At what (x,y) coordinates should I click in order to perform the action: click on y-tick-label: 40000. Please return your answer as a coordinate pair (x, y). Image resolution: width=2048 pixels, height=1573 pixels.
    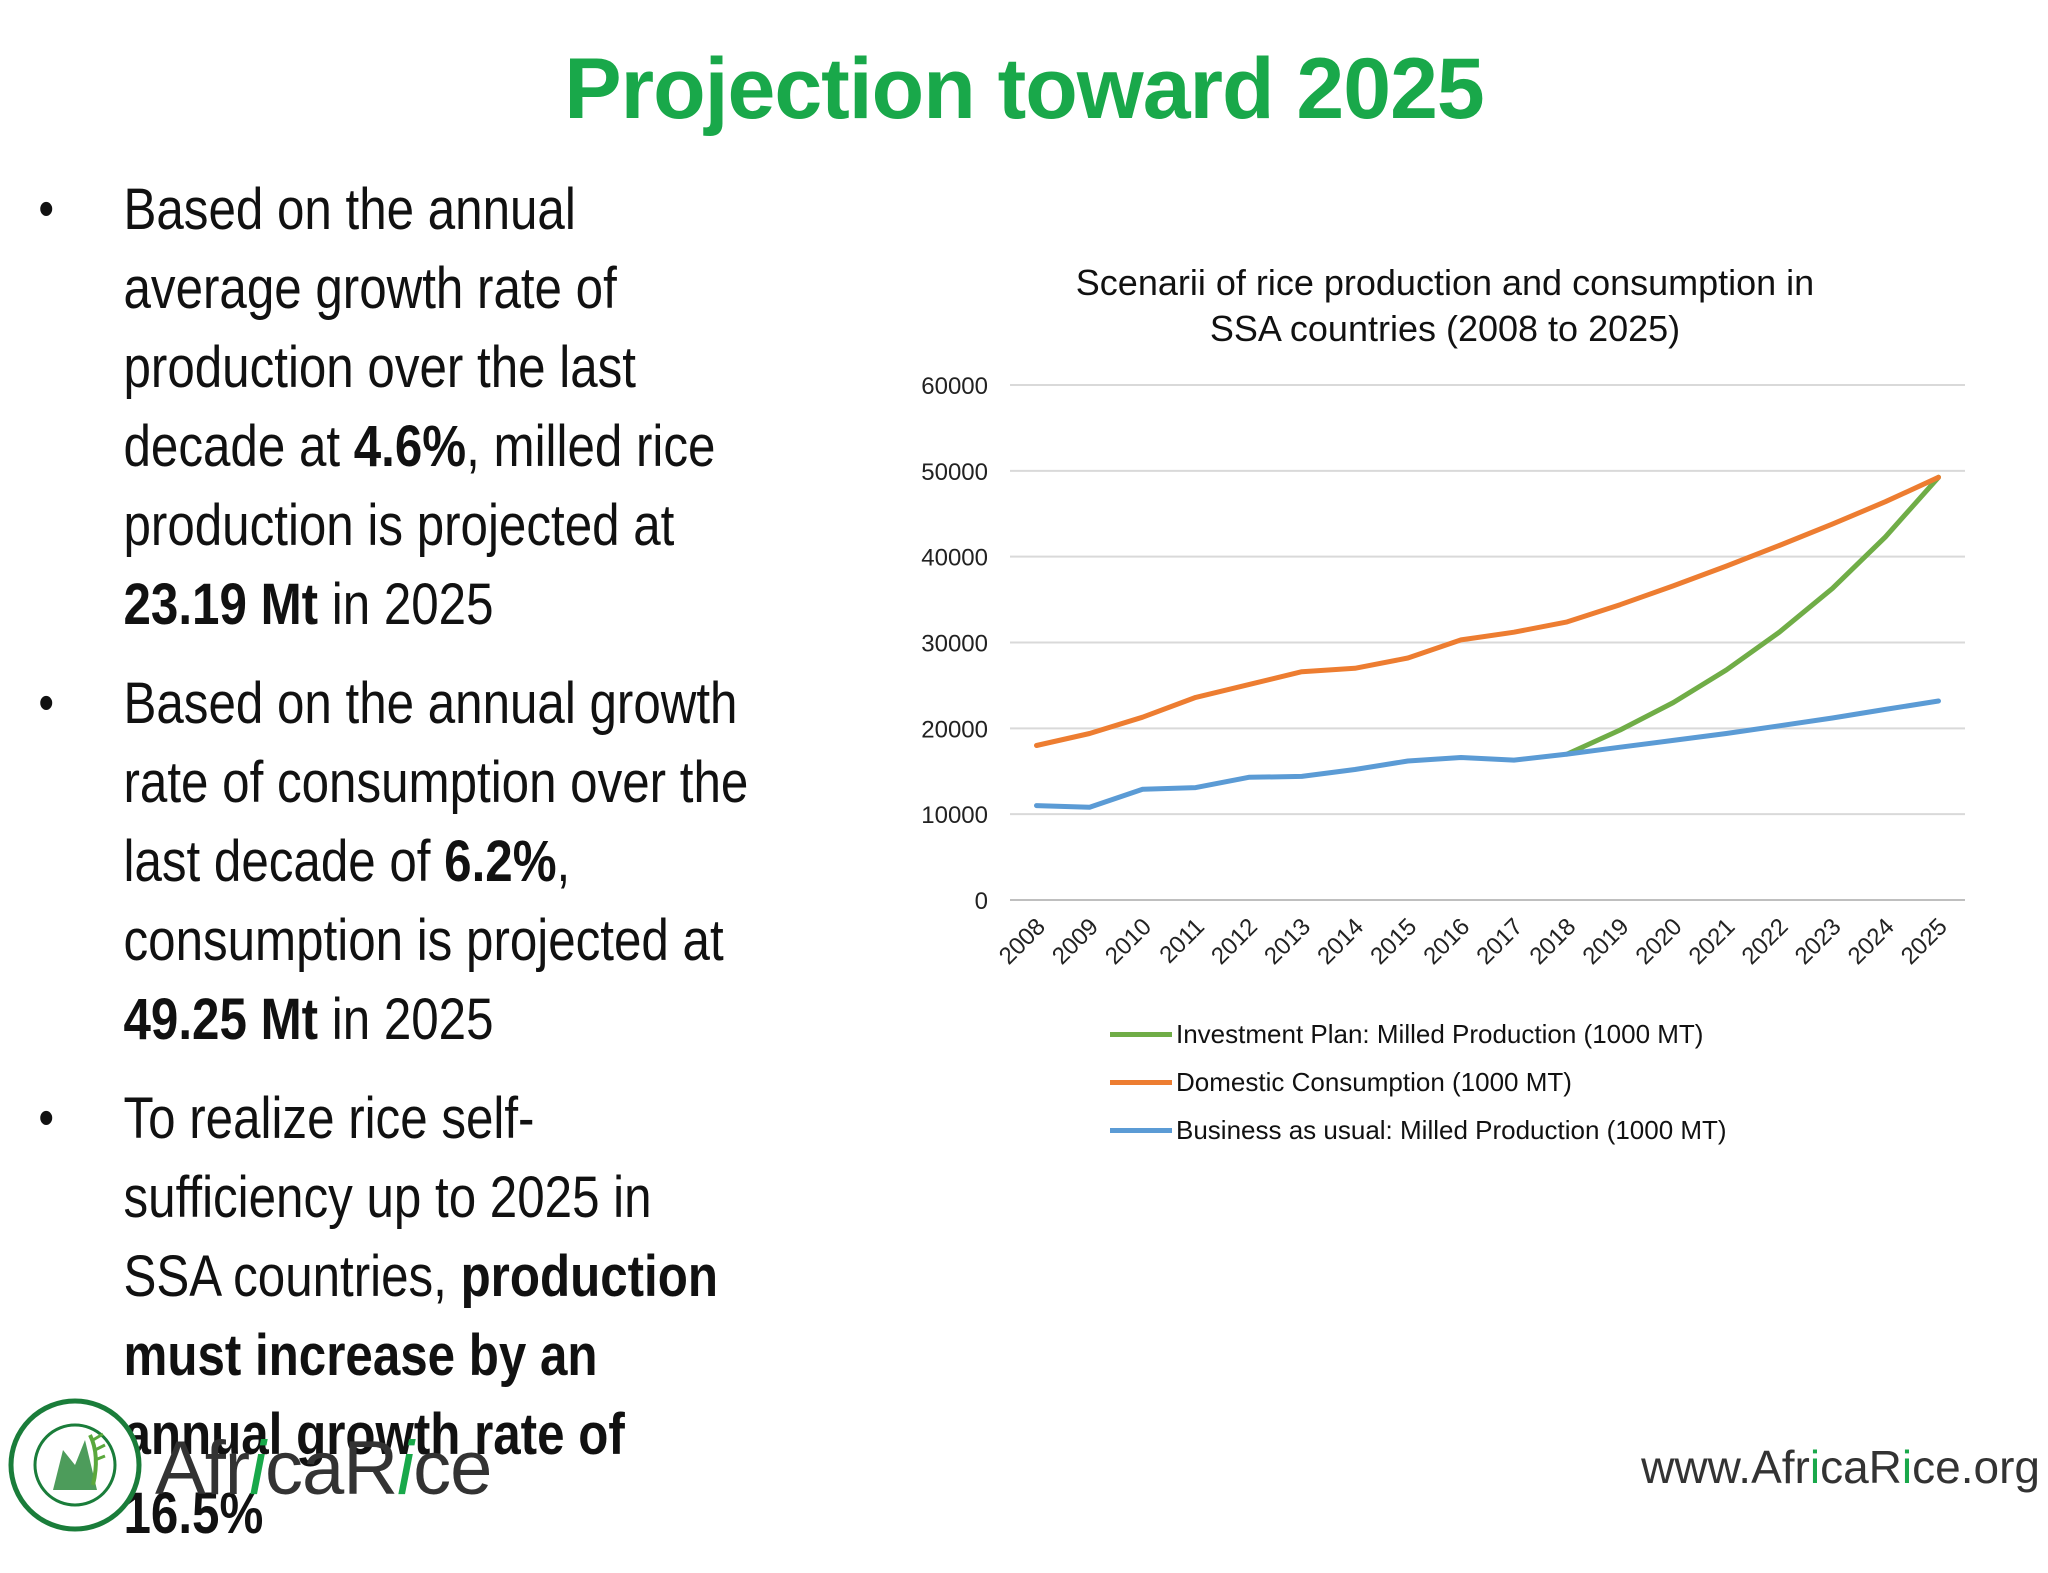
    Looking at the image, I should click on (954, 558).